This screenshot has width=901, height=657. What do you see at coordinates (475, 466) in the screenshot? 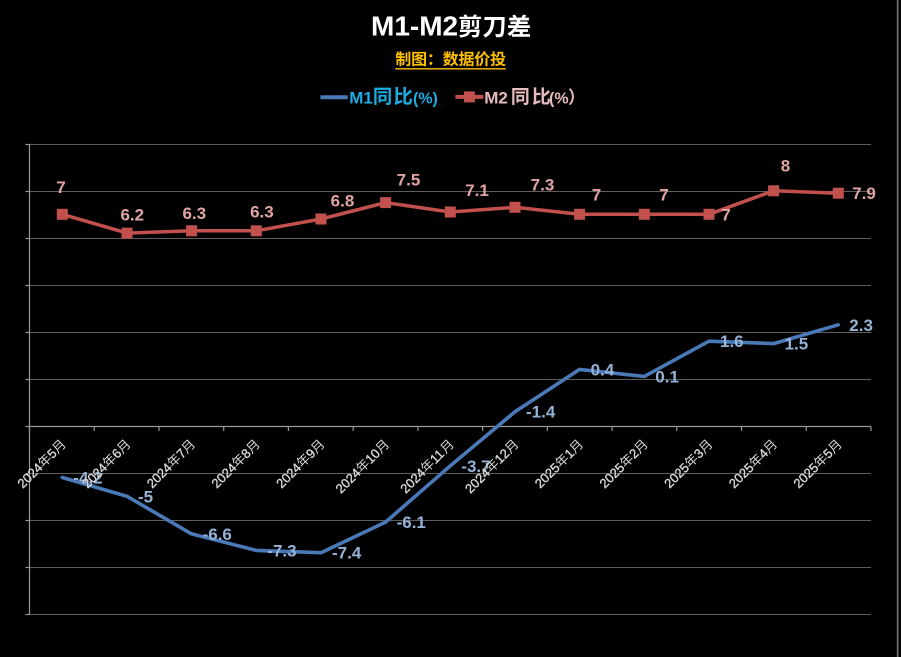
I see `svg-text: -3.7` at bounding box center [475, 466].